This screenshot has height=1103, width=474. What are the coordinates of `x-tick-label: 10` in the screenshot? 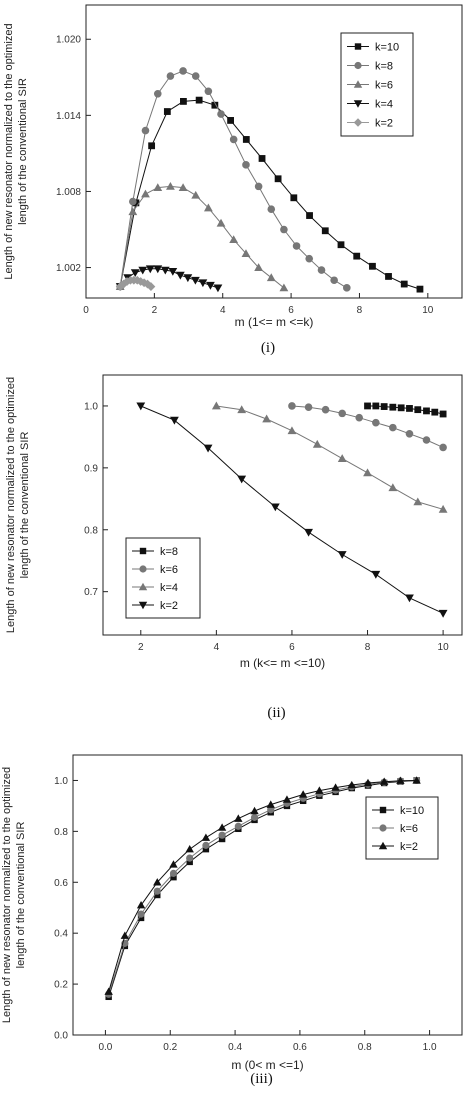 It's located at (444, 647).